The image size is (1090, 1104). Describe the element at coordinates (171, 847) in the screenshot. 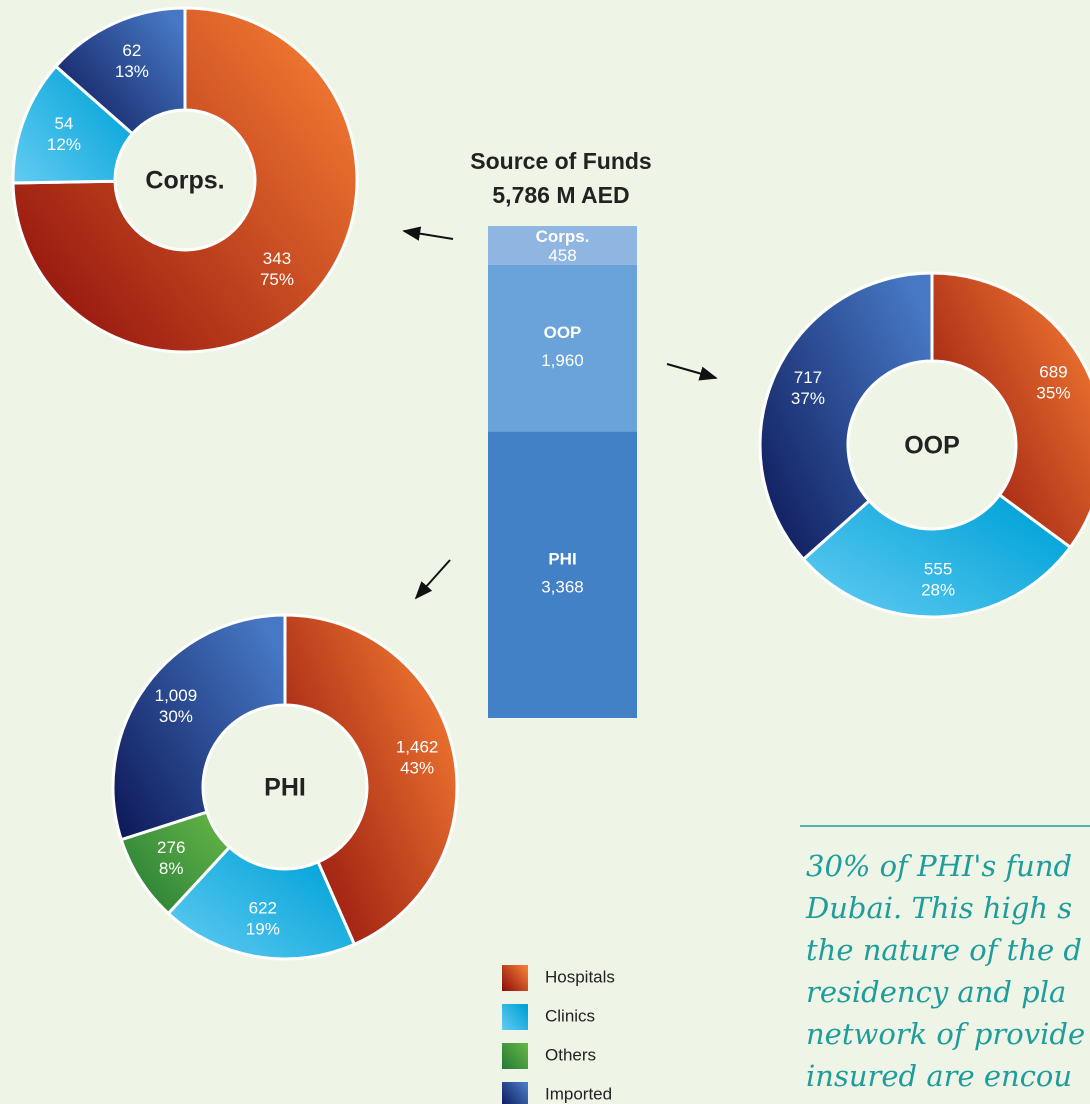

I see `value-label: 276` at that location.